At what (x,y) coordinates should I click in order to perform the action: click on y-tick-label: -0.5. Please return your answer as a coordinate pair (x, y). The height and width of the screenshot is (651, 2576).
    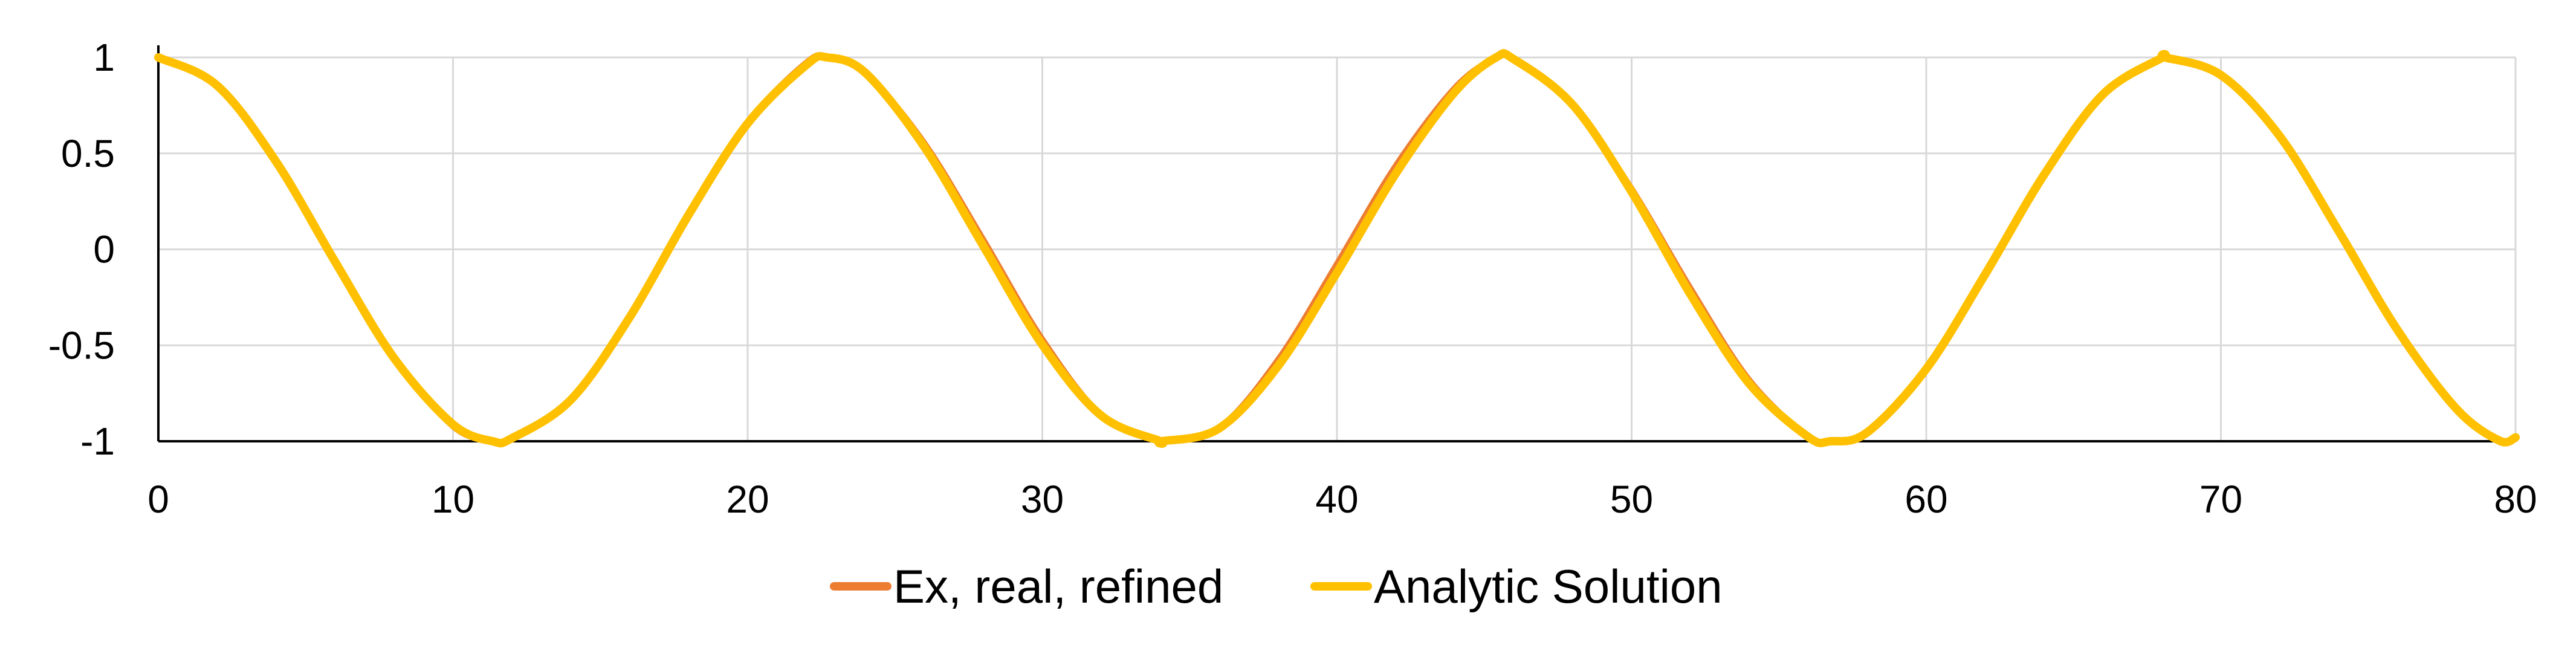
    Looking at the image, I should click on (81, 345).